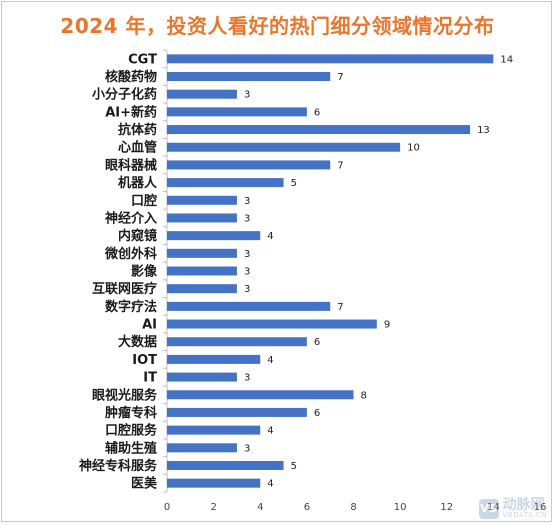 The image size is (555, 525). What do you see at coordinates (144, 201) in the screenshot?
I see `category-label: 口腔` at bounding box center [144, 201].